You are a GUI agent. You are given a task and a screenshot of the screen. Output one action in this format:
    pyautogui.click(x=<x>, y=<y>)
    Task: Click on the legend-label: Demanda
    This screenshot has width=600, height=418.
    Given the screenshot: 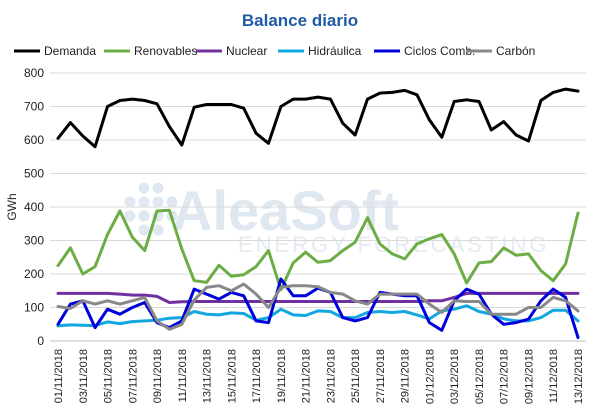 What is the action you would take?
    pyautogui.click(x=70, y=51)
    